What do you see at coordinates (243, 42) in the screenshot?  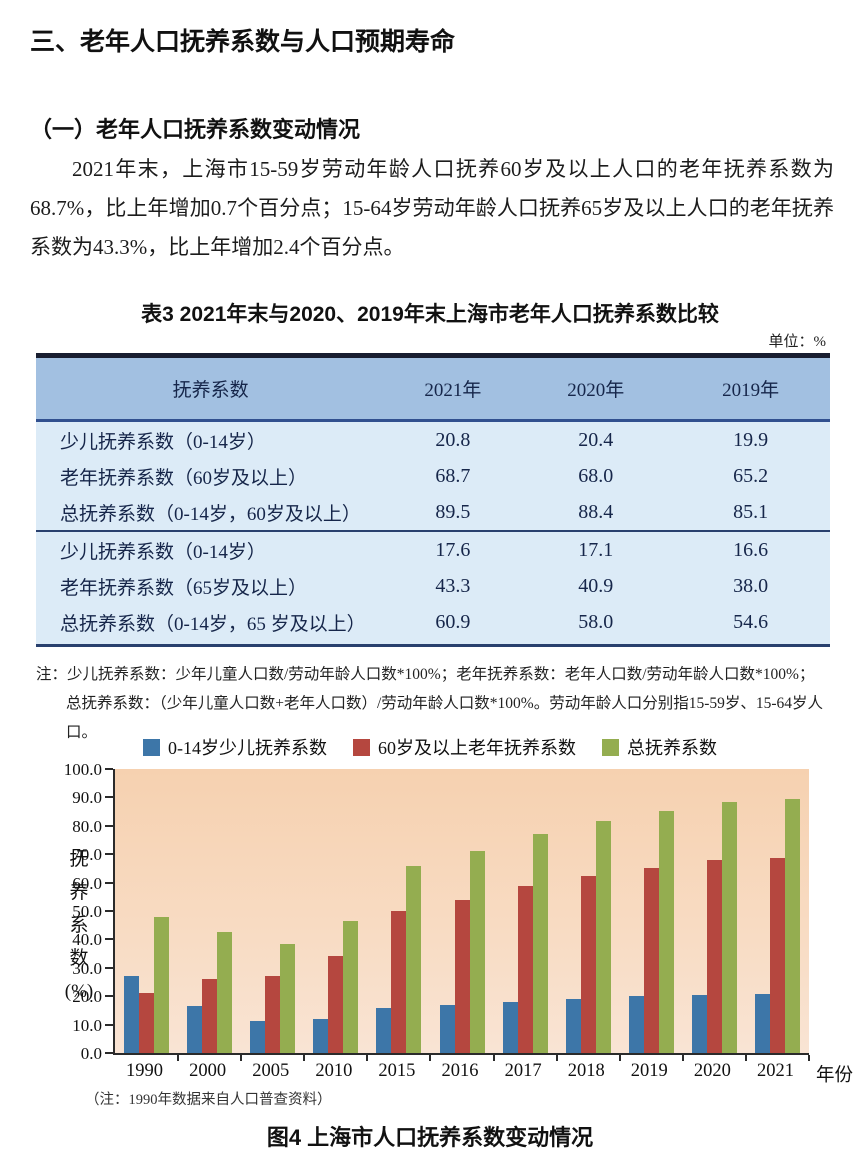 I see `section-title: 三、老年人口抚养系数与人口预期寿命` at bounding box center [243, 42].